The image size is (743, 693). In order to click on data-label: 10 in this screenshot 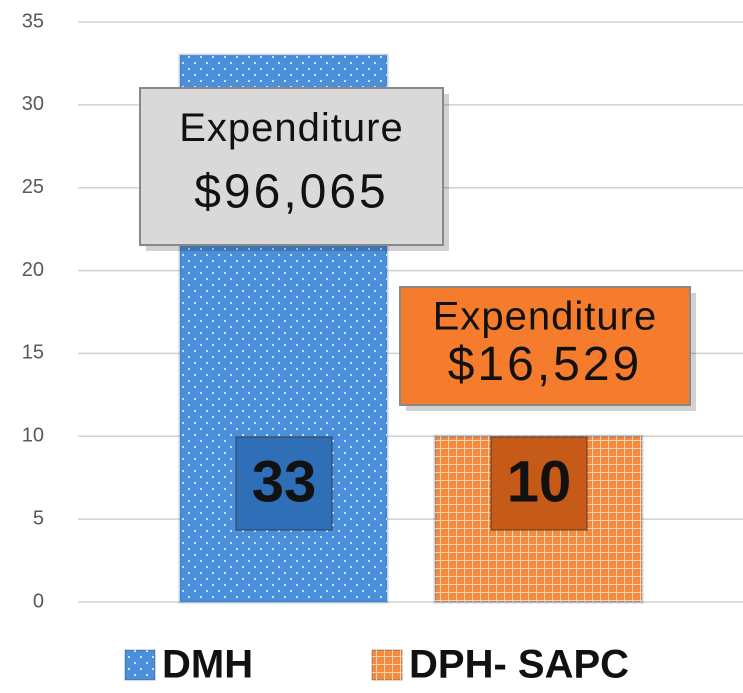, I will do `click(539, 481)`.